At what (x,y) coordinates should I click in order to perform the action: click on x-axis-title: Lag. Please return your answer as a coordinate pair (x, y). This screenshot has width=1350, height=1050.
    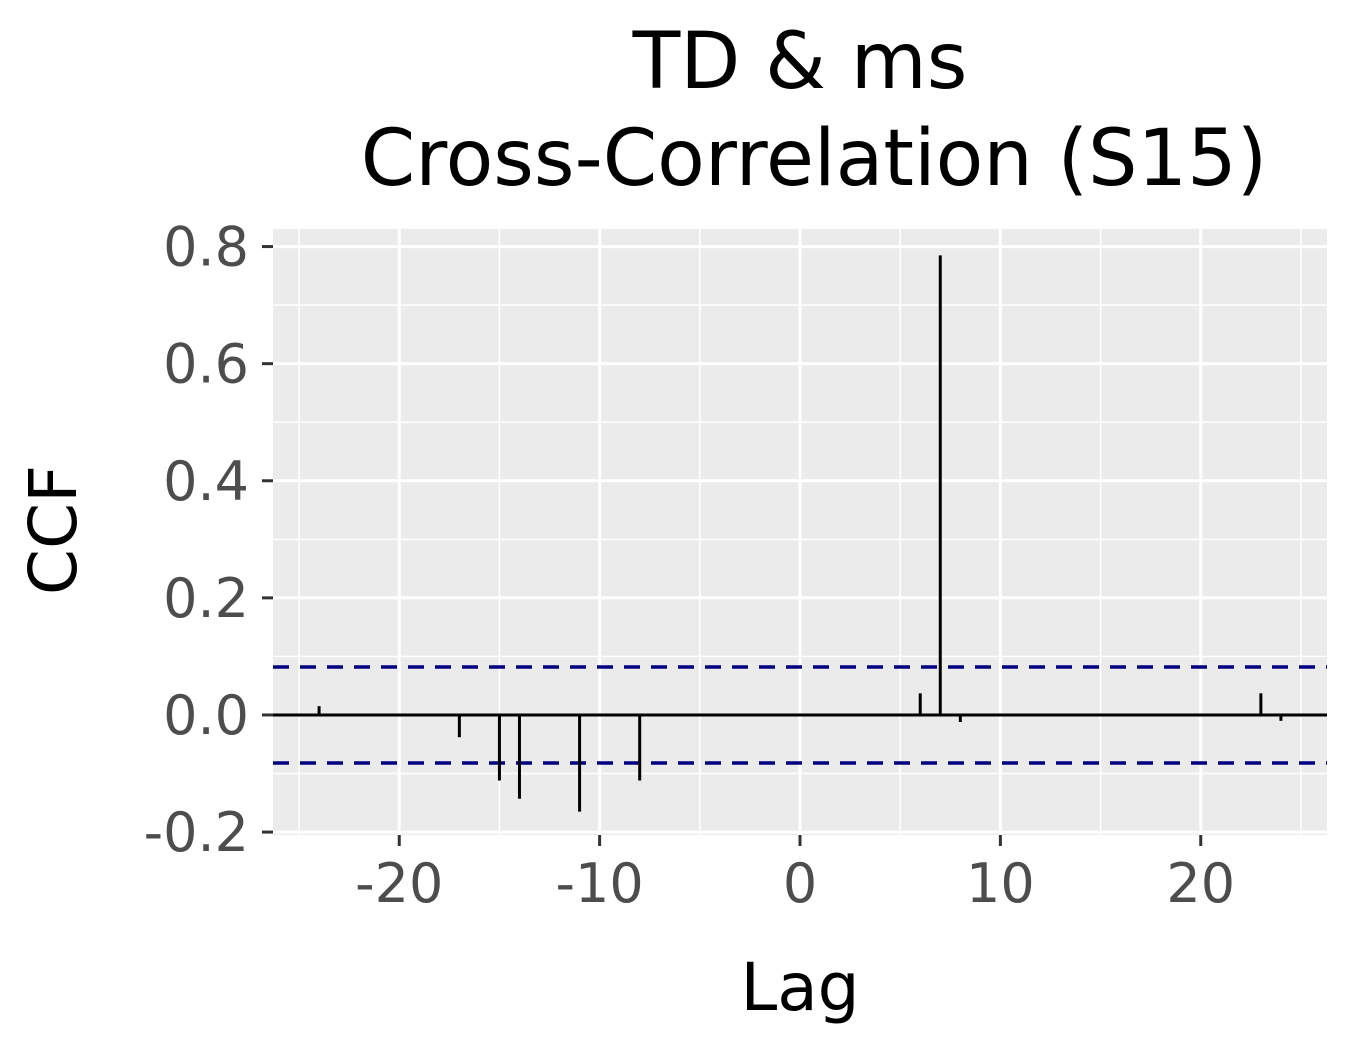
    Looking at the image, I should click on (799, 987).